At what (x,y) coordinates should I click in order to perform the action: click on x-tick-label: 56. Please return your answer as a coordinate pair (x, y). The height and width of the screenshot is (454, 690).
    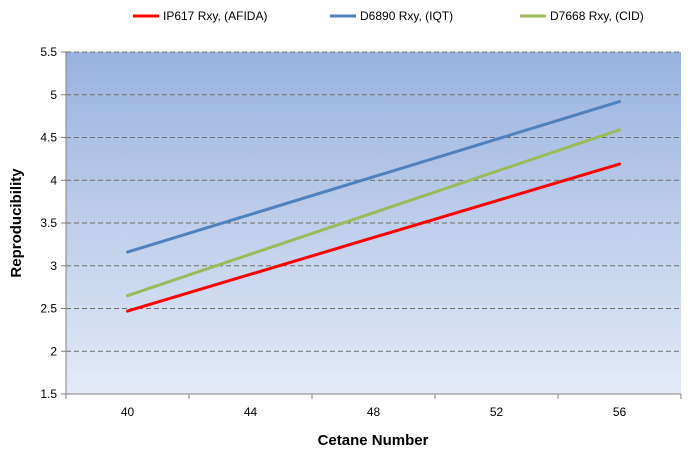
    Looking at the image, I should click on (620, 412).